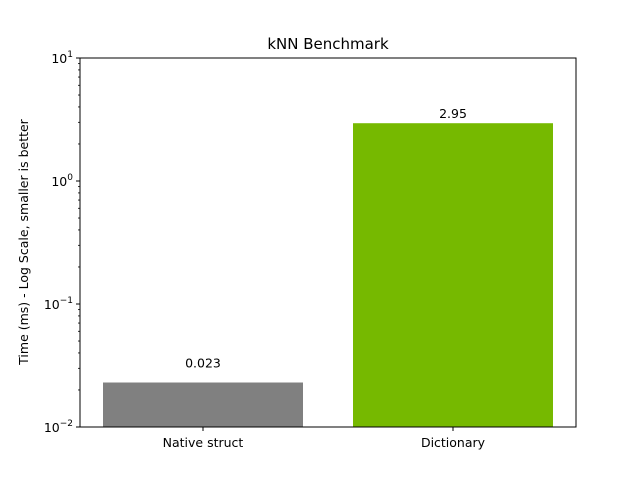 This screenshot has height=480, width=640. Describe the element at coordinates (62, 58) in the screenshot. I see `y-tick-label: 10¹` at that location.